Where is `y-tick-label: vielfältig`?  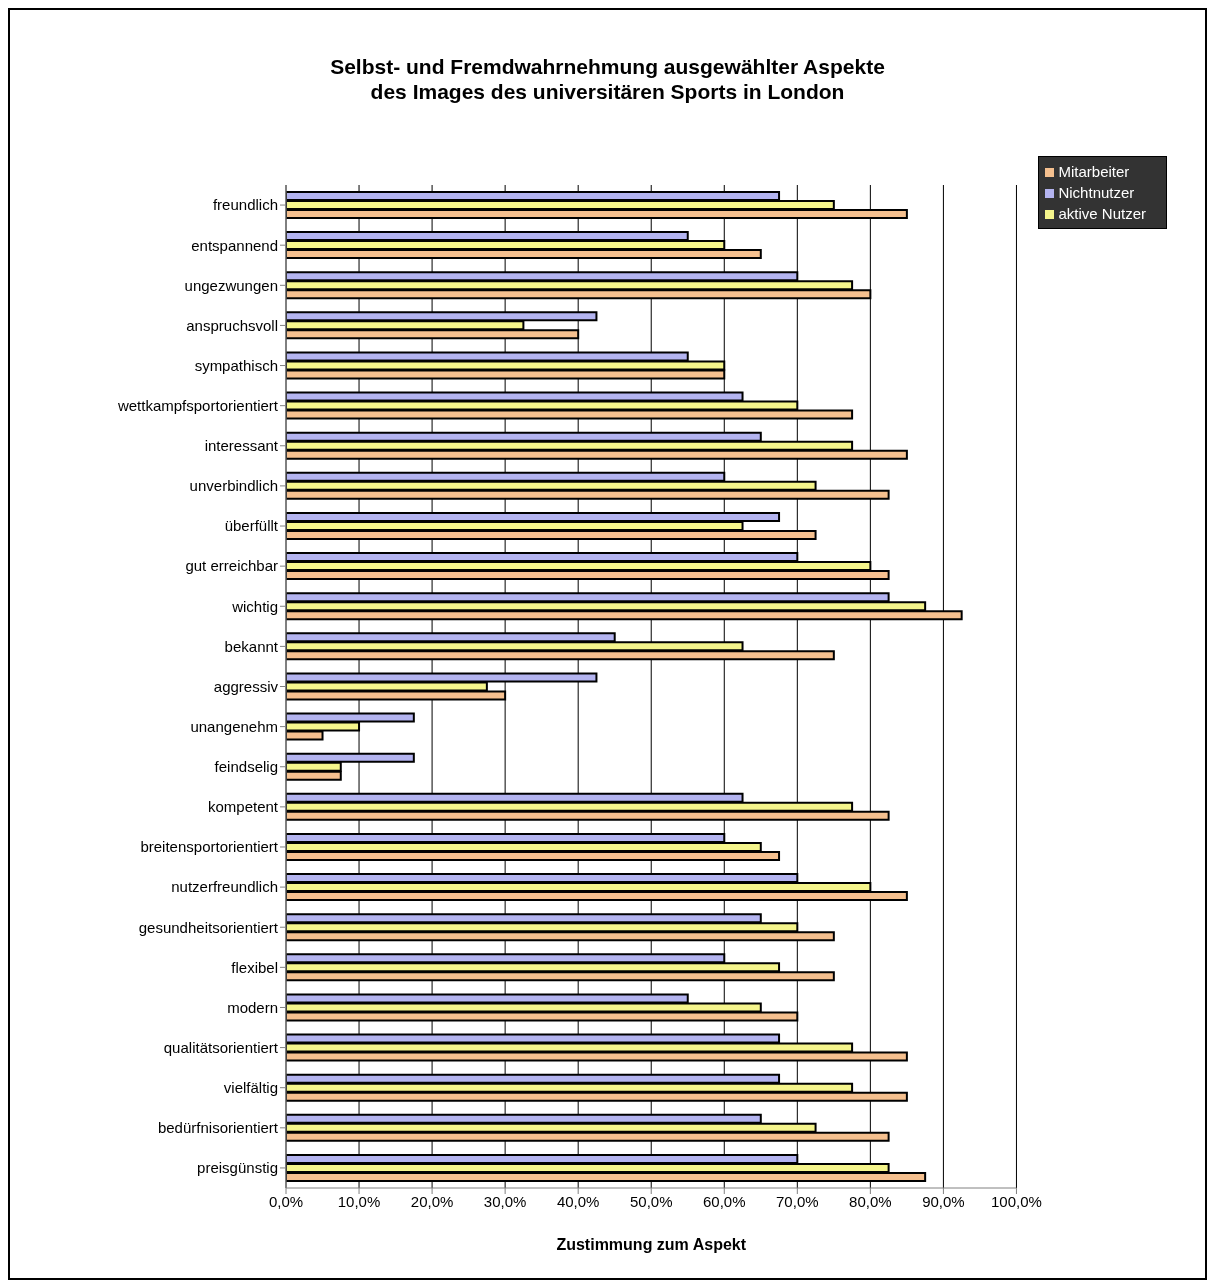 y-tick-label: vielfältig is located at coordinates (250, 1088).